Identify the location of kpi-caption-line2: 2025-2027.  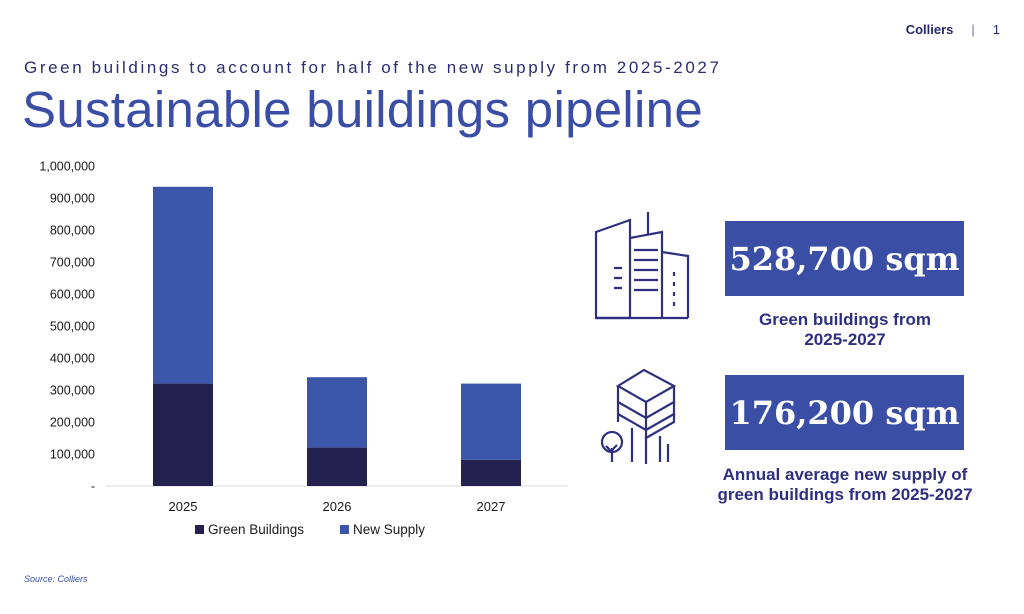
(845, 339).